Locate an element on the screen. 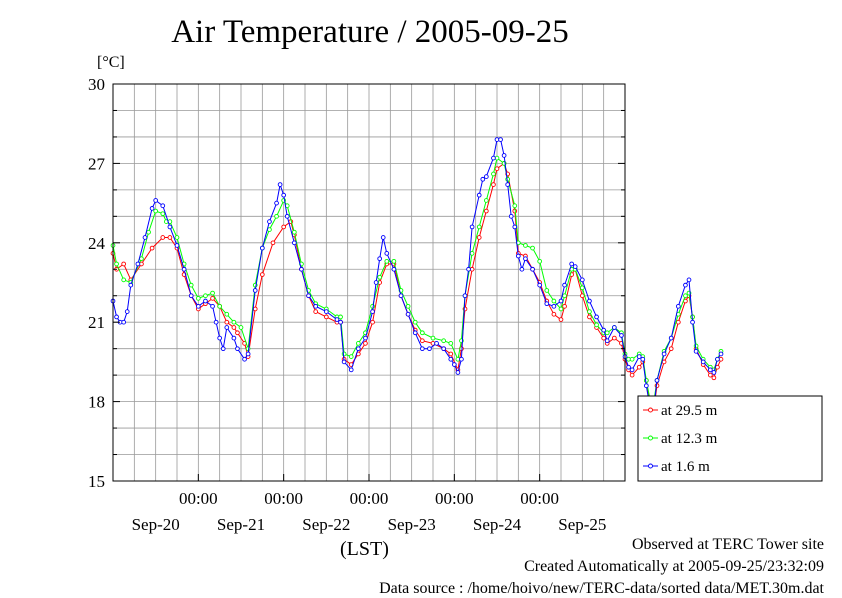 The image size is (842, 598). legend-label: at 1.6 m is located at coordinates (685, 467).